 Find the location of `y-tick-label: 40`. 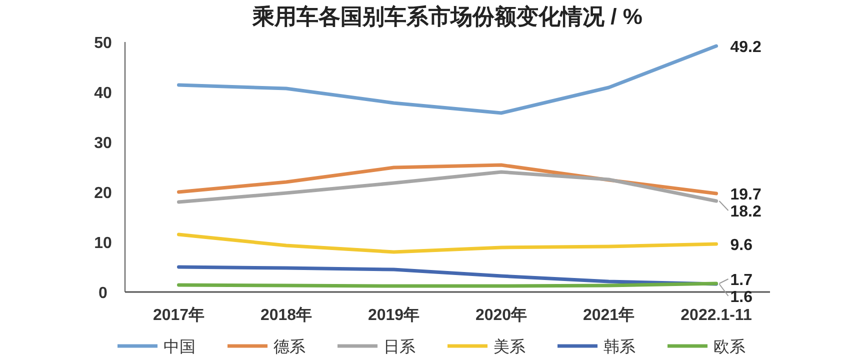

y-tick-label: 40 is located at coordinates (103, 93).